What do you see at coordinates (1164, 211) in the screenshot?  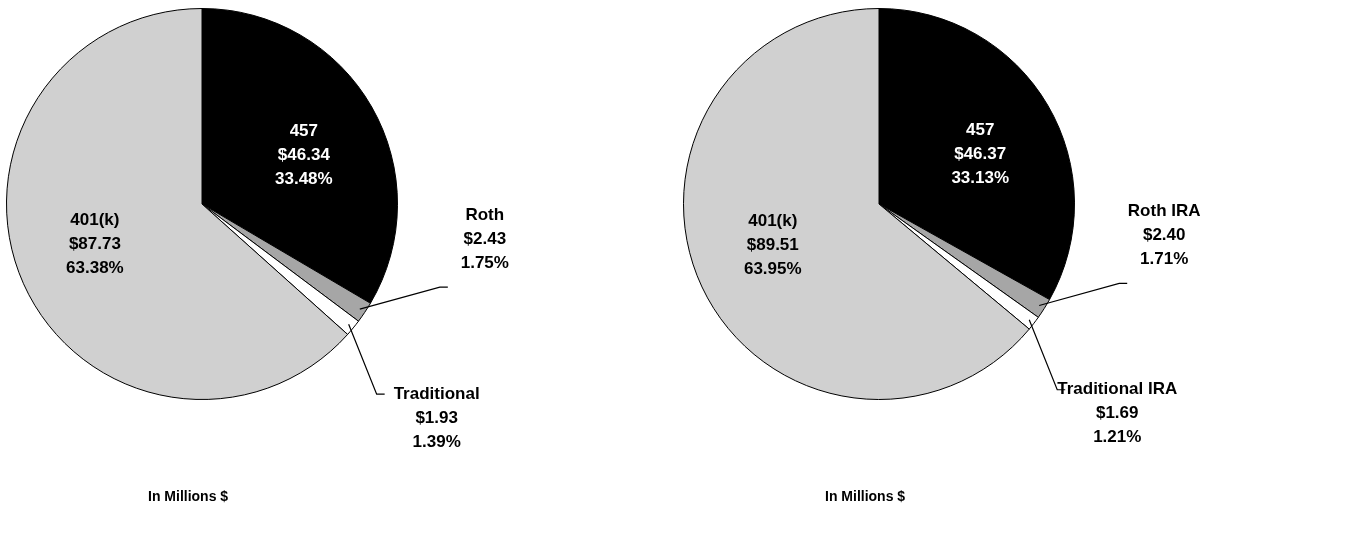 I see `slice-label: Roth IRA` at bounding box center [1164, 211].